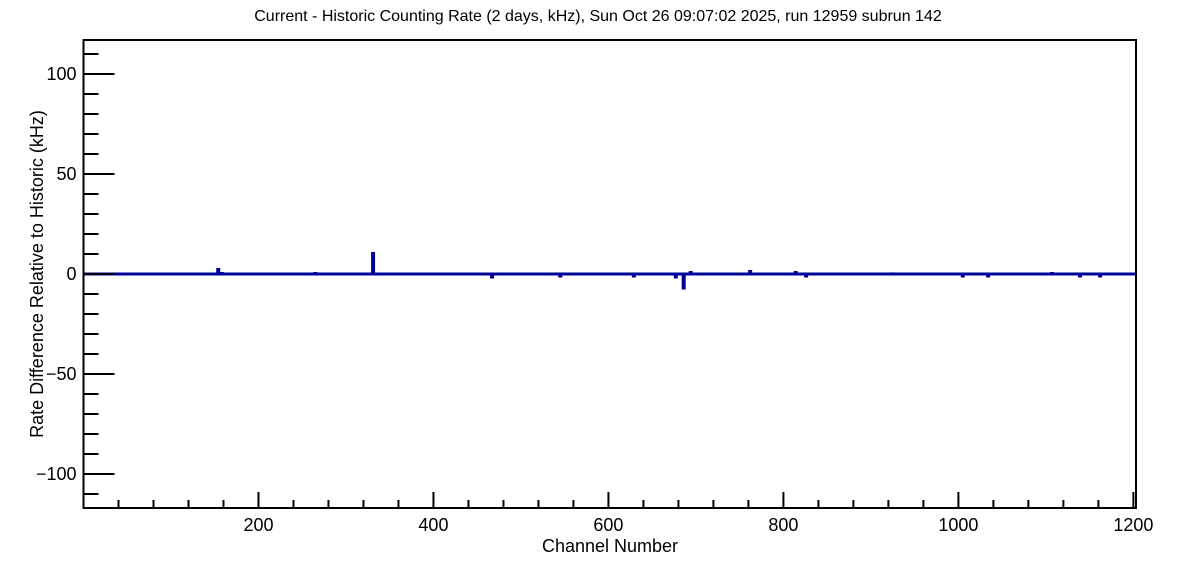  What do you see at coordinates (61, 374) in the screenshot?
I see `y-tick-label: −50` at bounding box center [61, 374].